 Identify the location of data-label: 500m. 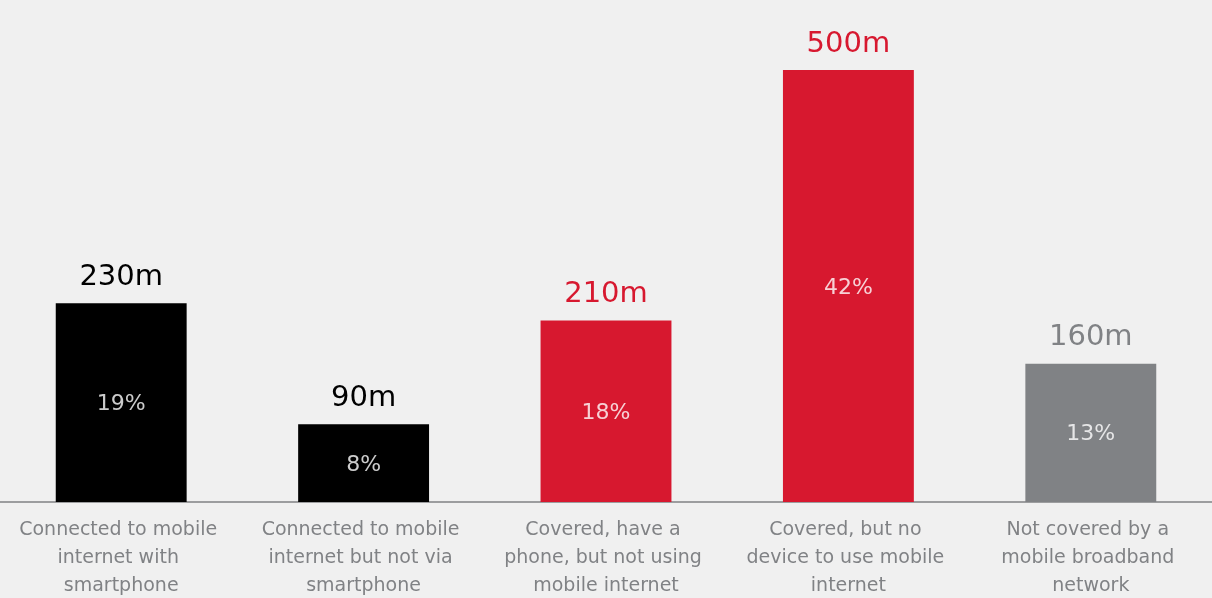
(848, 41).